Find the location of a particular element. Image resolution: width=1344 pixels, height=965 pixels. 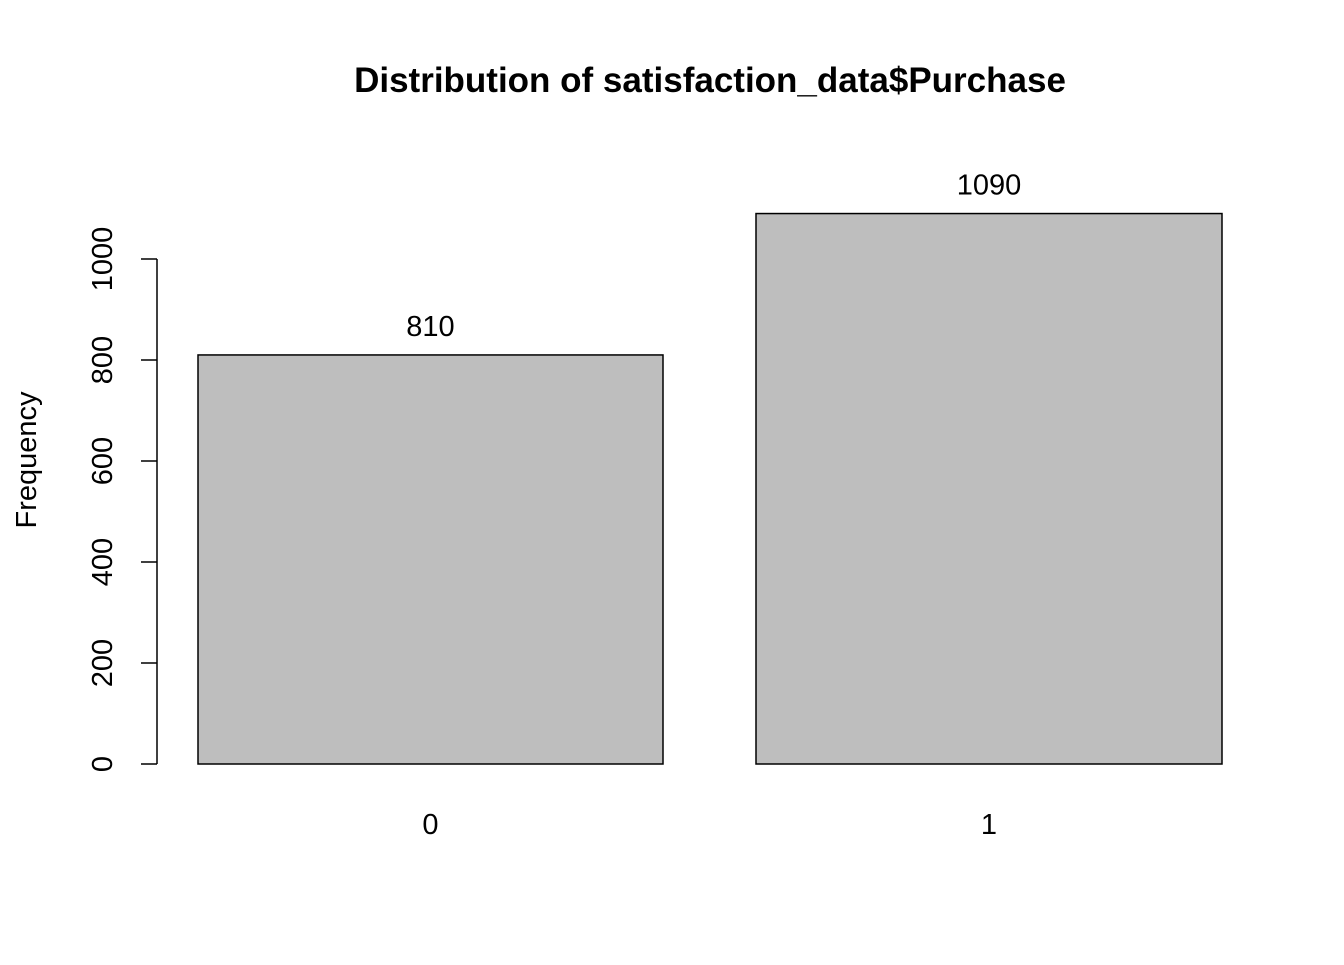

bar-data-label: 810 is located at coordinates (430, 327).